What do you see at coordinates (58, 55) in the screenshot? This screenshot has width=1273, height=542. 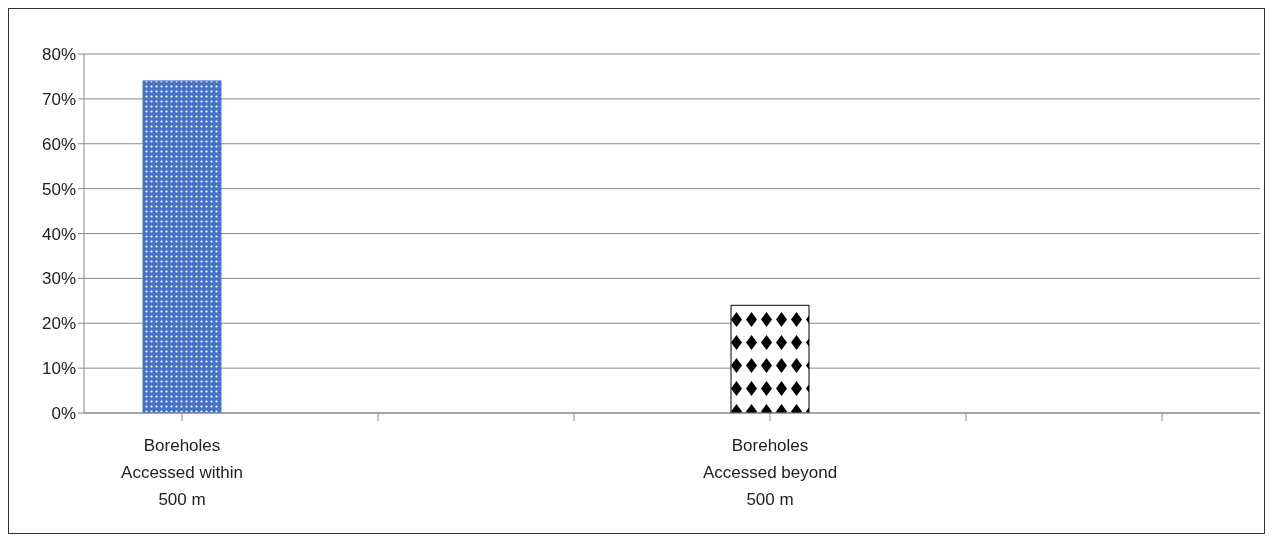 I see `y-tick-label: 80%` at bounding box center [58, 55].